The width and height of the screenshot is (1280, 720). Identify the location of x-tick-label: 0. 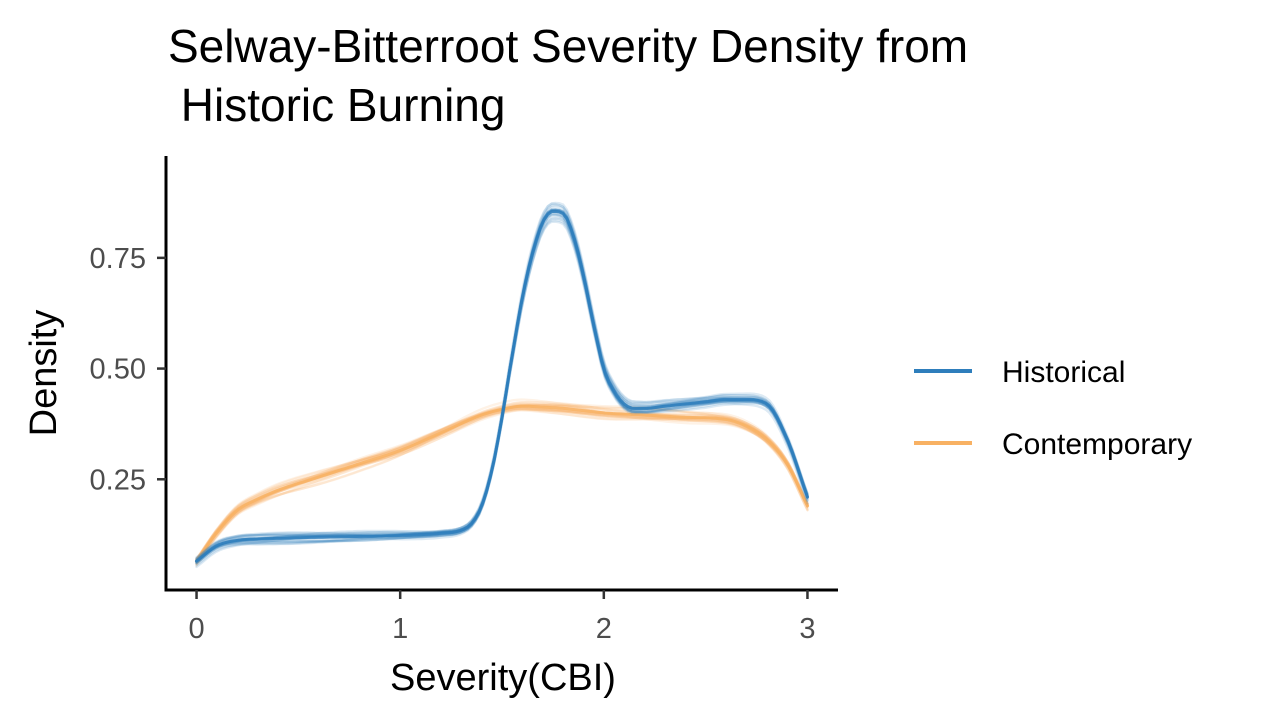
(196, 629).